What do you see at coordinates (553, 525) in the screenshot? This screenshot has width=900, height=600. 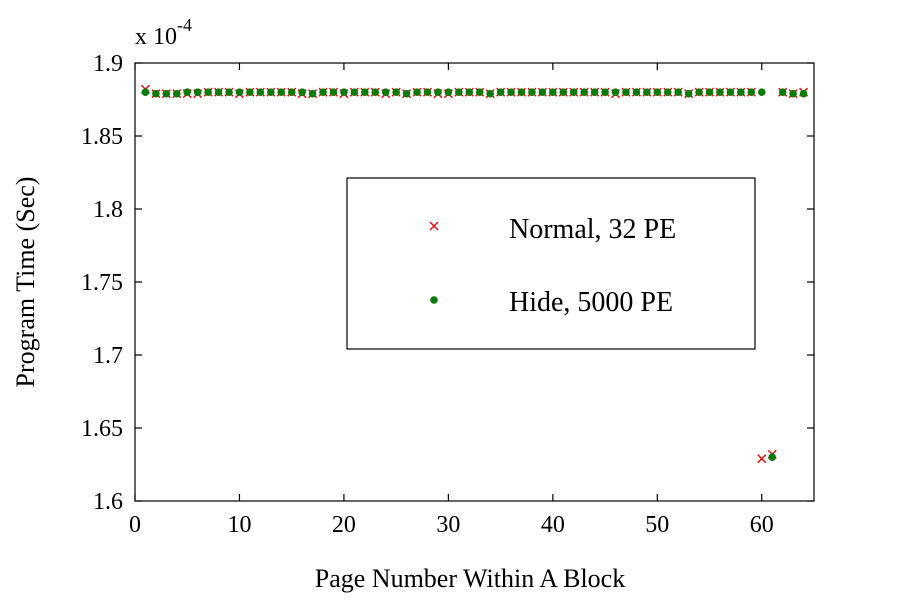 I see `x-tick-label: 40` at bounding box center [553, 525].